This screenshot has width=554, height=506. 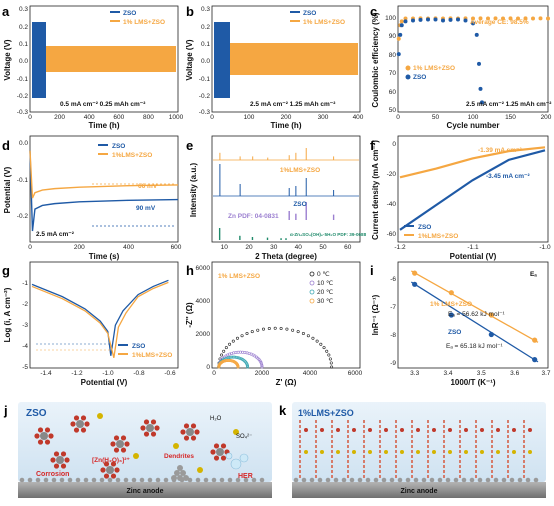 What do you see at coordinates (208, 367) in the screenshot?
I see `h-ytick: 0` at bounding box center [208, 367].